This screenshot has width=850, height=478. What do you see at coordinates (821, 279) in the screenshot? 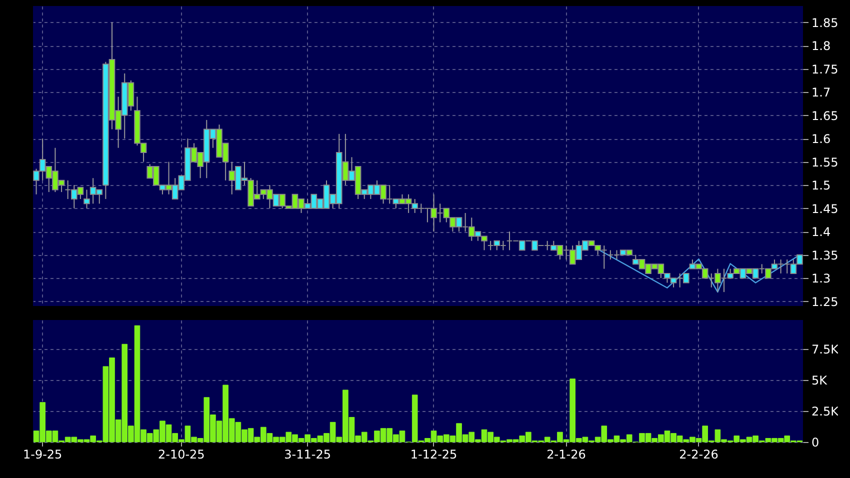
I see `y-tick-label: 1.3` at bounding box center [821, 279].